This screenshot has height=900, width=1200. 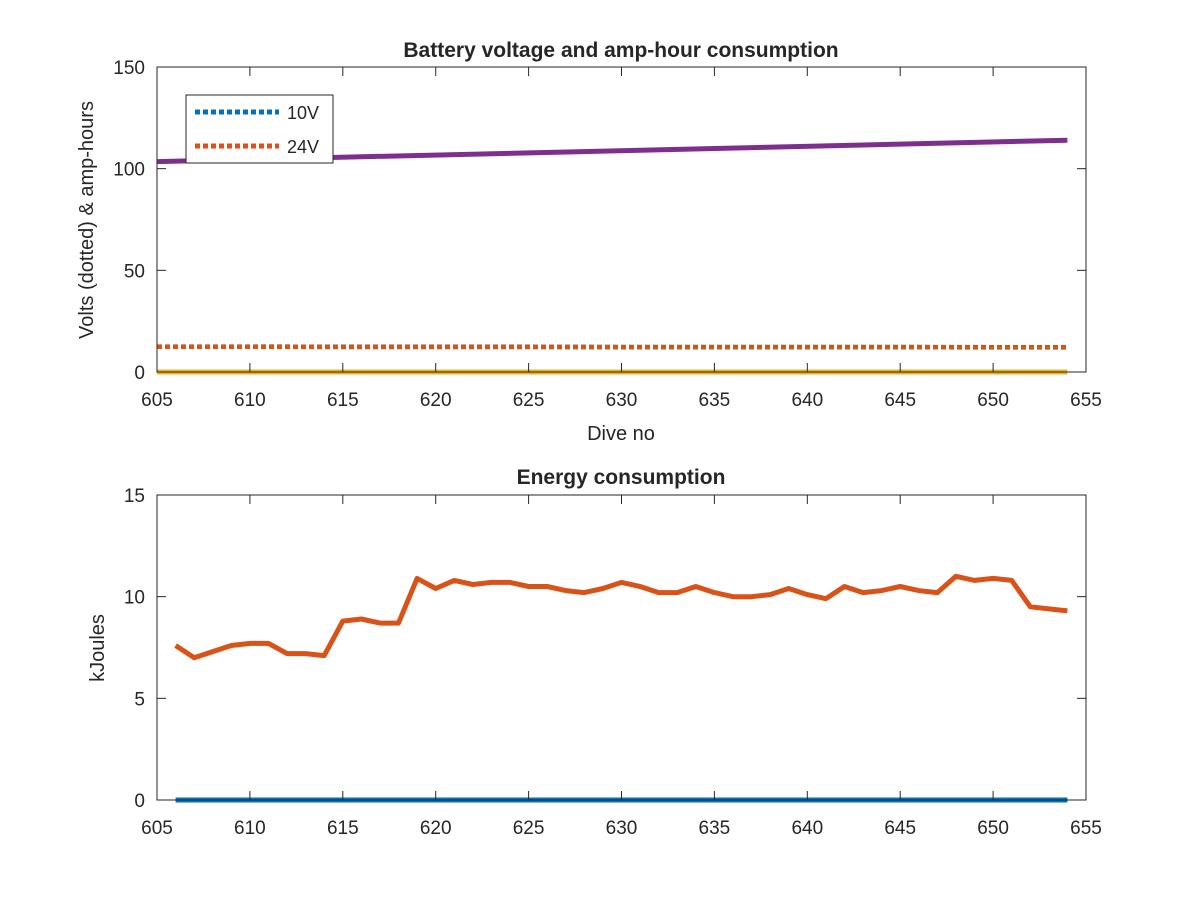 What do you see at coordinates (98, 648) in the screenshot?
I see `energy-subplot-ylabel: kJoules` at bounding box center [98, 648].